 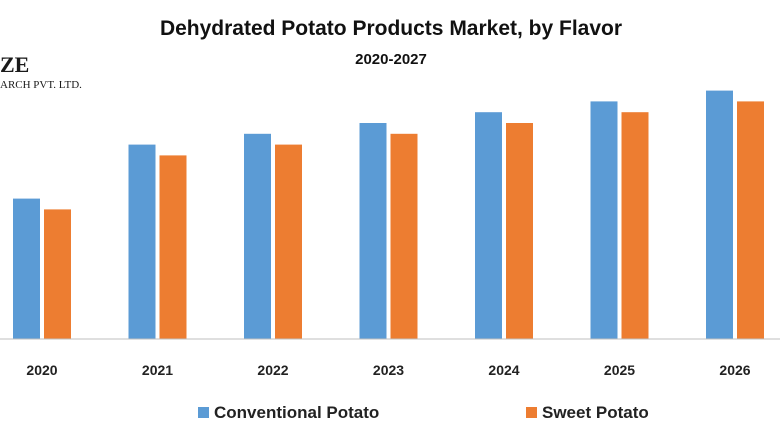 What do you see at coordinates (41, 85) in the screenshot?
I see `logo-text-bottom: ARCH PVT. LTD.` at bounding box center [41, 85].